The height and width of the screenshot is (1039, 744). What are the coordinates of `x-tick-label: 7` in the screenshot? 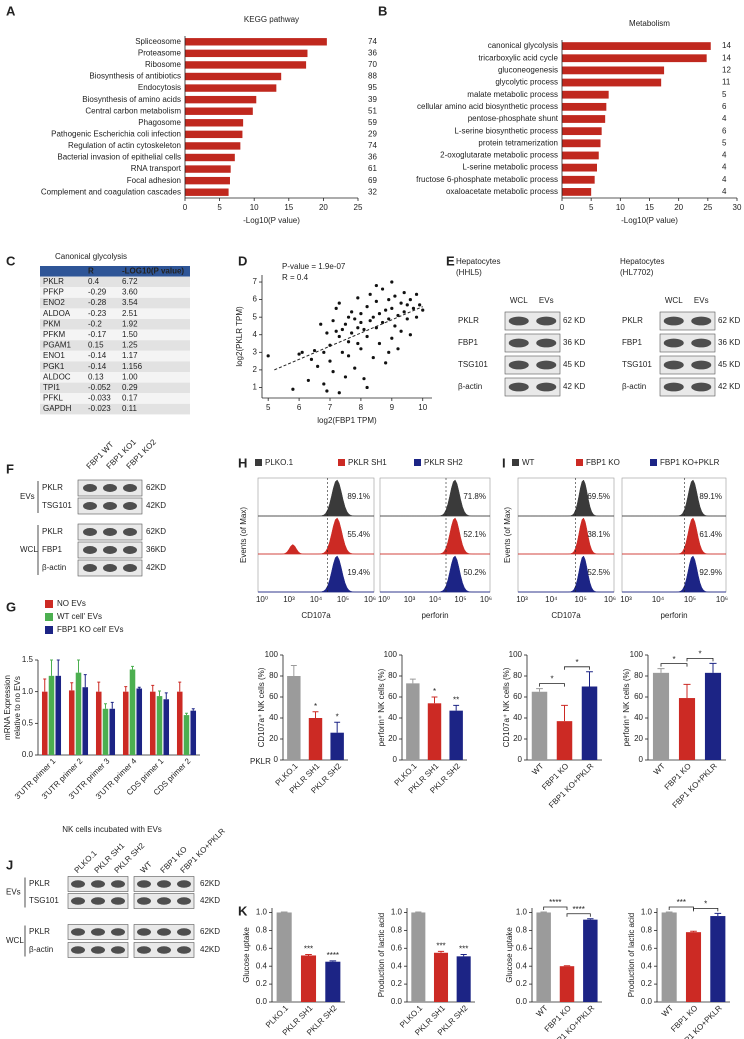 It's located at (330, 407).